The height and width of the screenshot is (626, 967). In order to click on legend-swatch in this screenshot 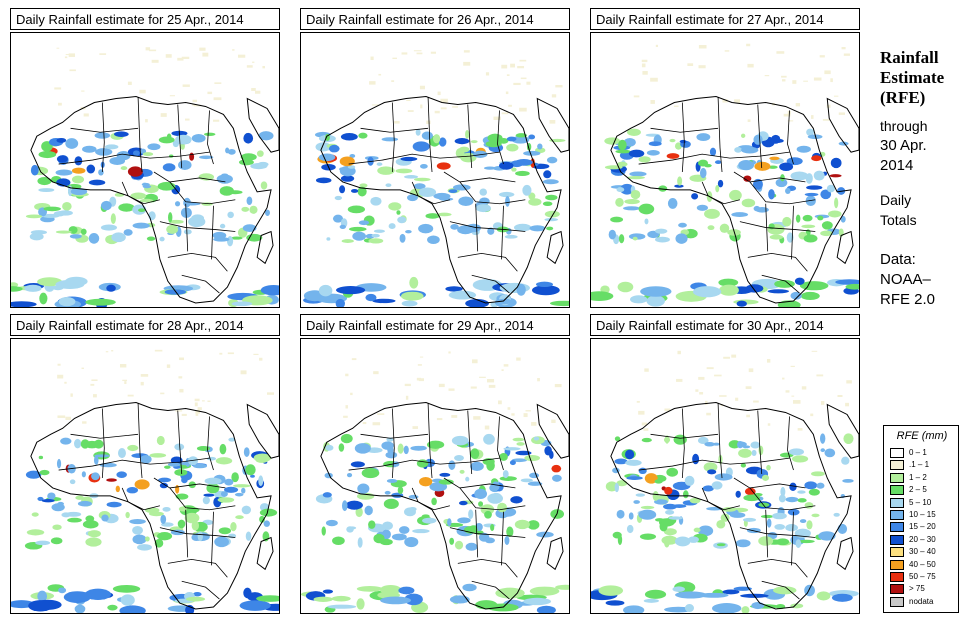, I will do `click(897, 564)`.